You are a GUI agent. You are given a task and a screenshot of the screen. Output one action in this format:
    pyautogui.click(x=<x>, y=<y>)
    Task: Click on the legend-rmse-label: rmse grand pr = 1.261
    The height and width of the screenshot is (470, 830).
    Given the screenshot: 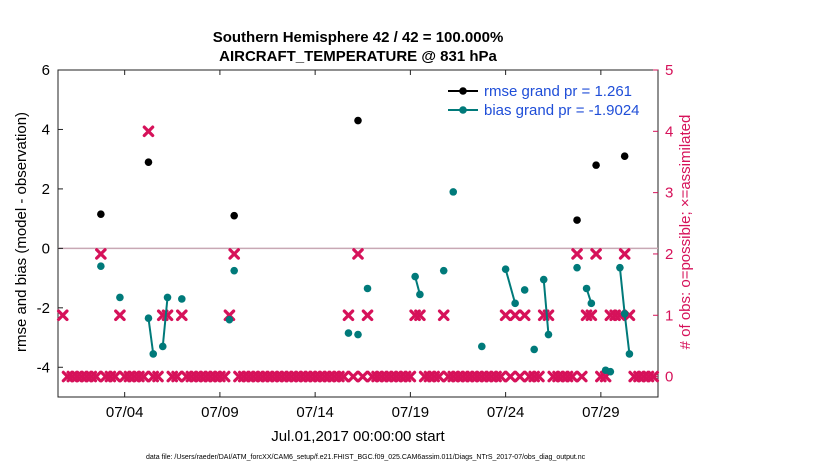 What is the action you would take?
    pyautogui.click(x=558, y=91)
    